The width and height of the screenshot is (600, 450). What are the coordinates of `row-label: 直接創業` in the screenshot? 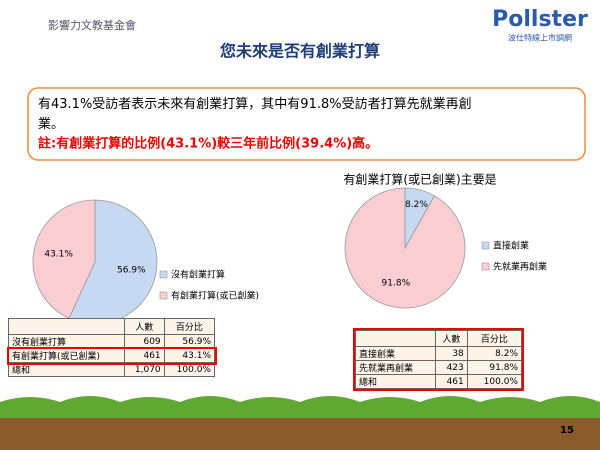 It's located at (395, 353).